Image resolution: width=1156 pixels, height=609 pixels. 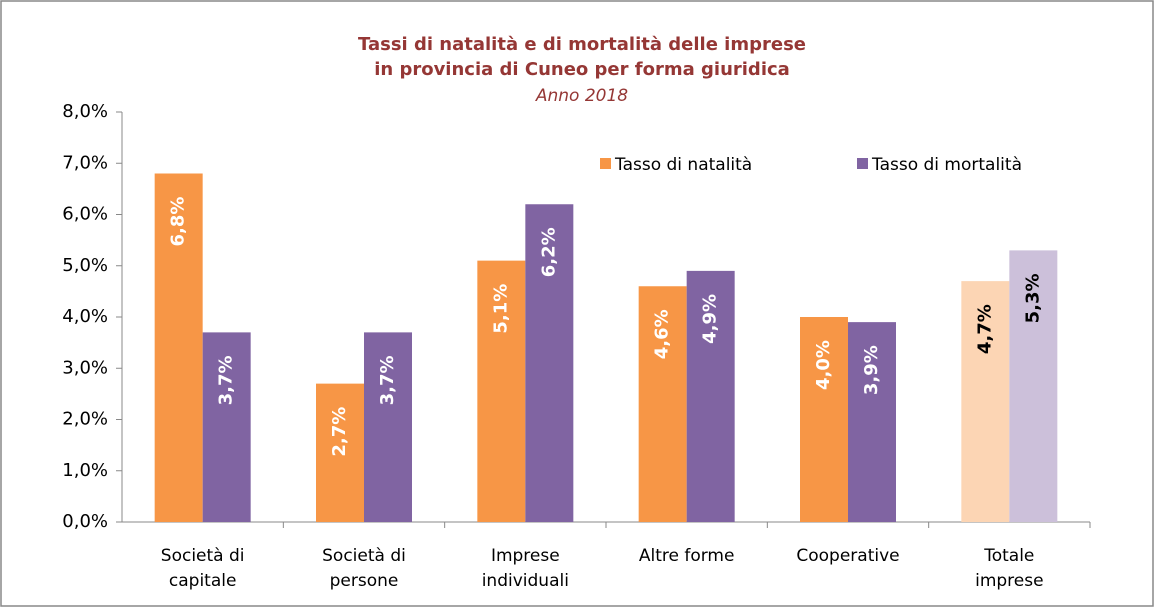 I want to click on legend-label: Tasso di mortalità, so click(x=946, y=165).